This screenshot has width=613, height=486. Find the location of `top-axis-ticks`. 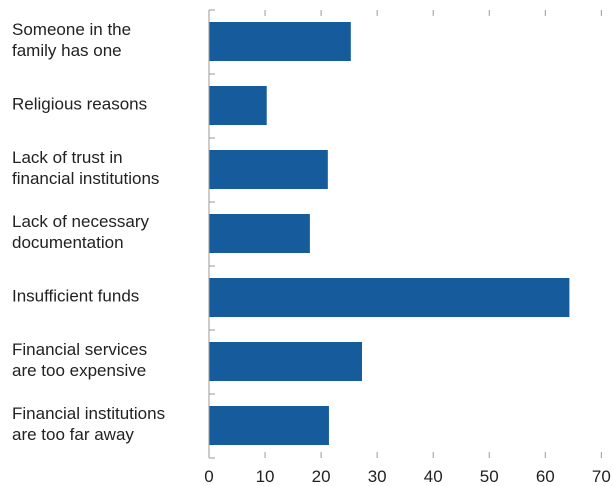

top-axis-ticks is located at coordinates (433, 13).